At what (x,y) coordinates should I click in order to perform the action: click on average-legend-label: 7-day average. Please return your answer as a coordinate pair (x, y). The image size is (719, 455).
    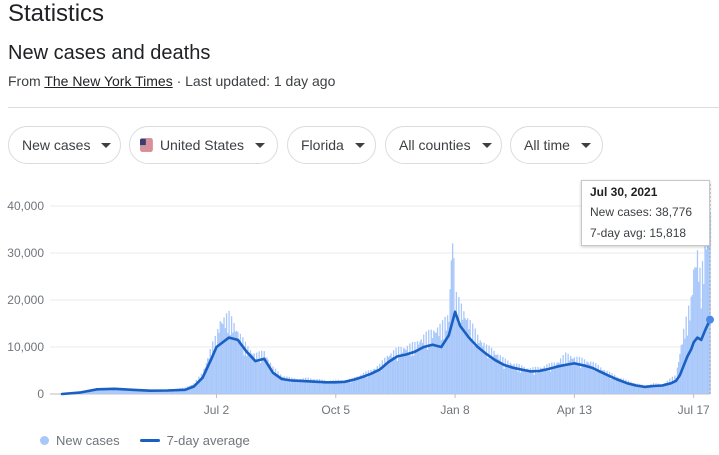
    Looking at the image, I should click on (208, 440).